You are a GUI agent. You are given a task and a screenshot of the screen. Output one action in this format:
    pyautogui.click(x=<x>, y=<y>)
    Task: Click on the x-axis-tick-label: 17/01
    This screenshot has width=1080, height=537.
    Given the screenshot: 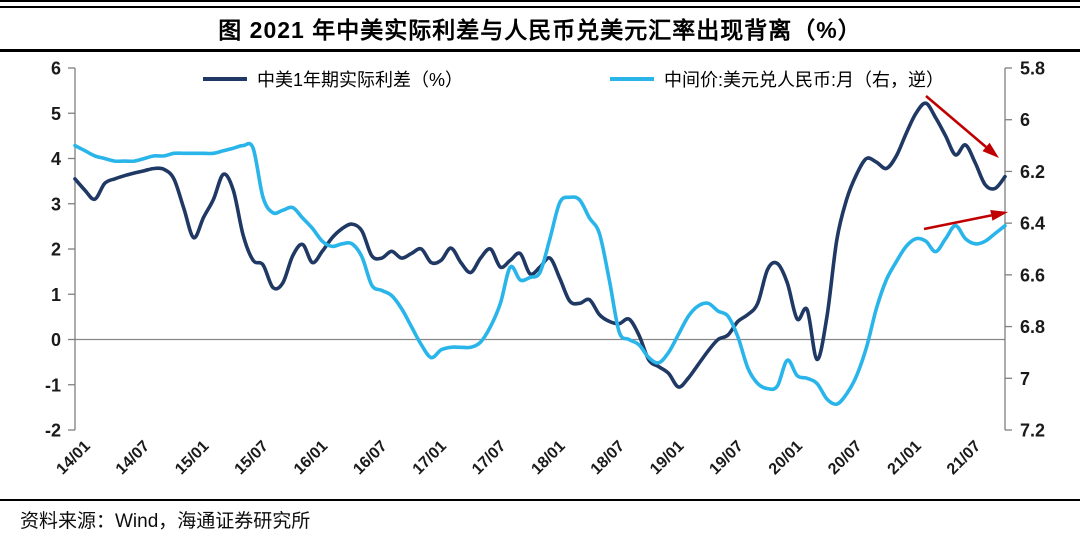 What is the action you would take?
    pyautogui.click(x=430, y=458)
    